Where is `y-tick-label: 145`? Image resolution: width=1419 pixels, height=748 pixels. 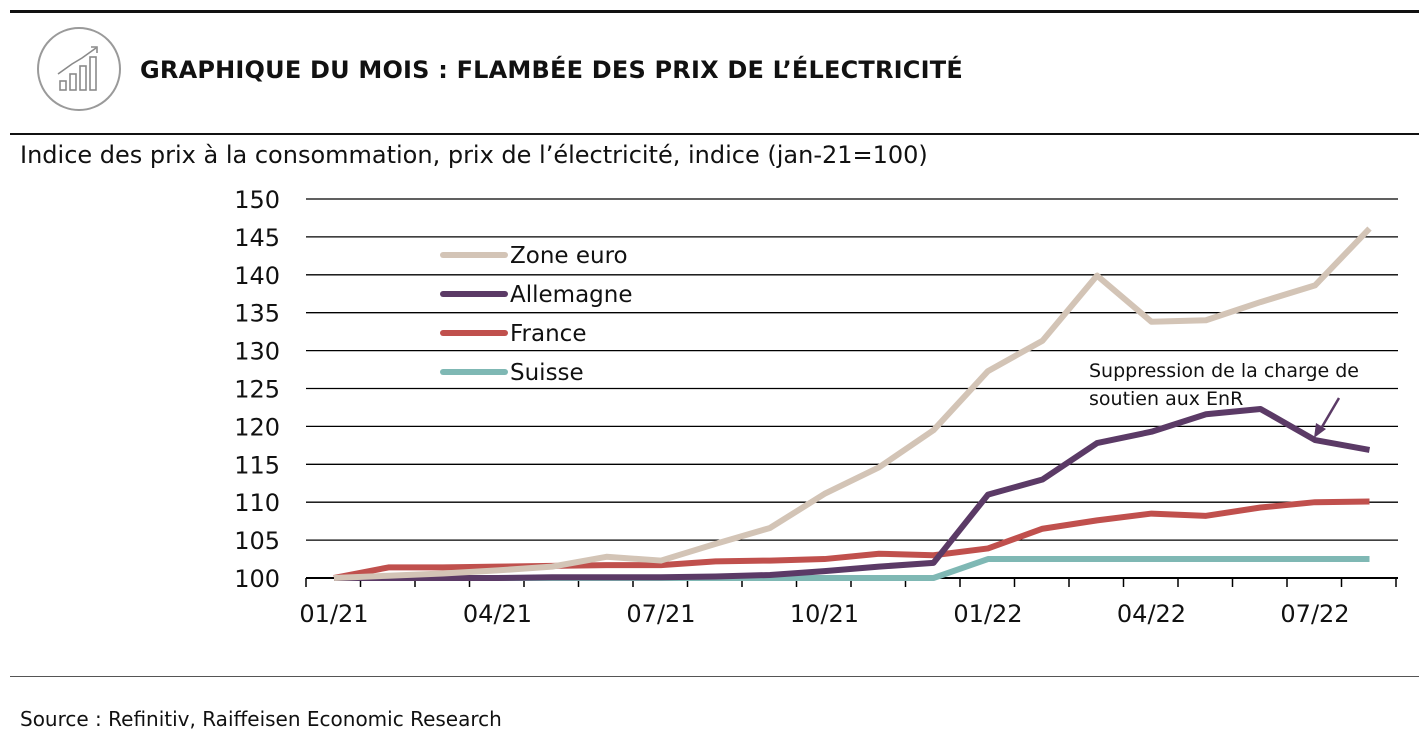
y-tick-label: 145 is located at coordinates (257, 238).